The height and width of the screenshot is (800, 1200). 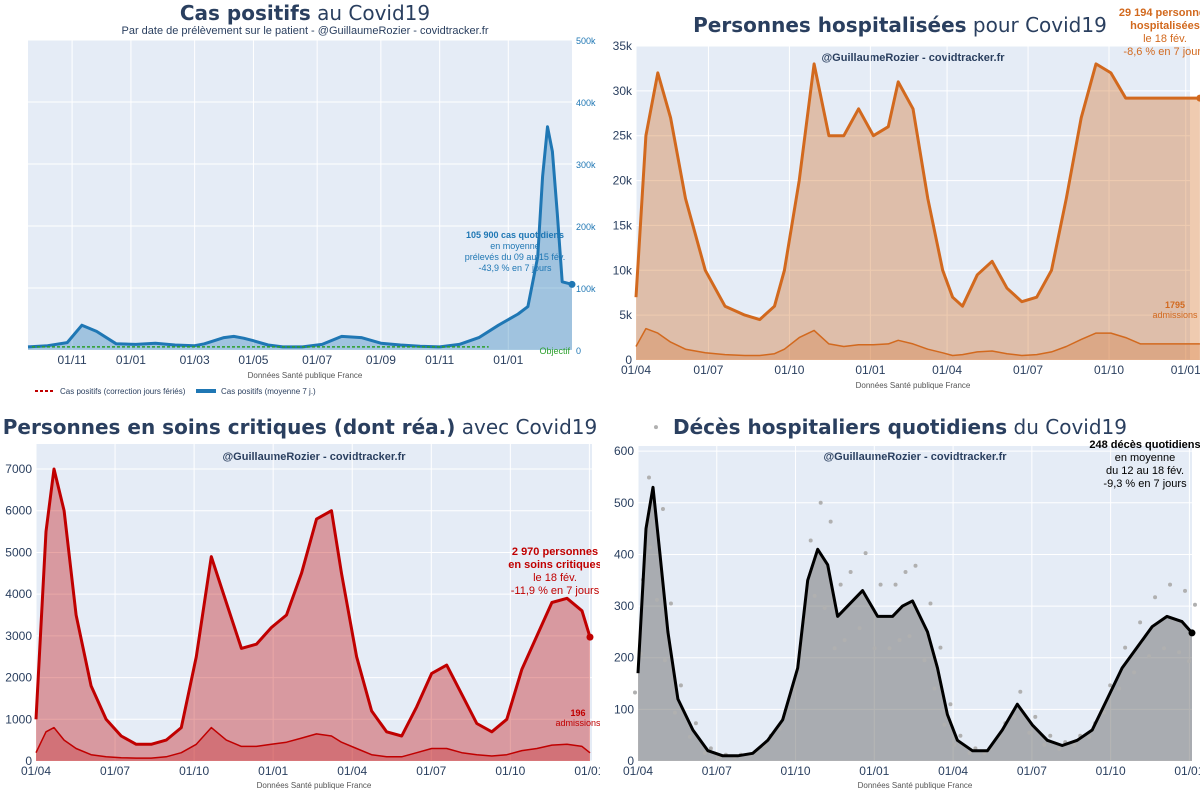 I want to click on y-tick-label: 2000, so click(x=18, y=678).